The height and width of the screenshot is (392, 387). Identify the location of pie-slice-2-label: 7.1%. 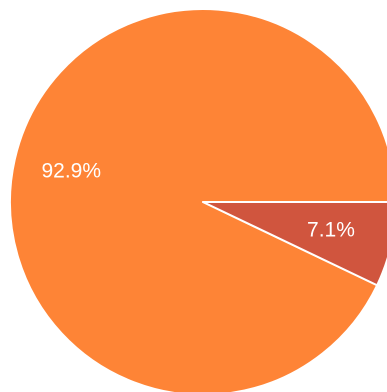
(331, 230).